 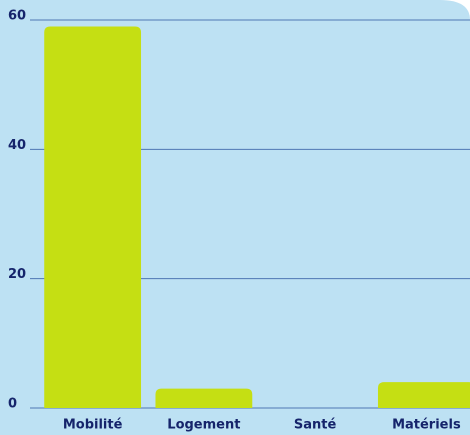 What do you see at coordinates (17, 16) in the screenshot?
I see `y-tick-label: 60` at bounding box center [17, 16].